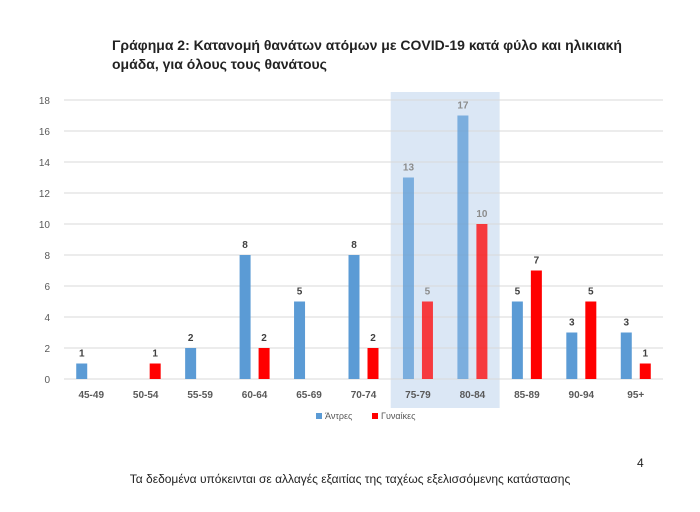 This screenshot has height=512, width=700. Describe the element at coordinates (463, 106) in the screenshot. I see `data-label: 17` at that location.